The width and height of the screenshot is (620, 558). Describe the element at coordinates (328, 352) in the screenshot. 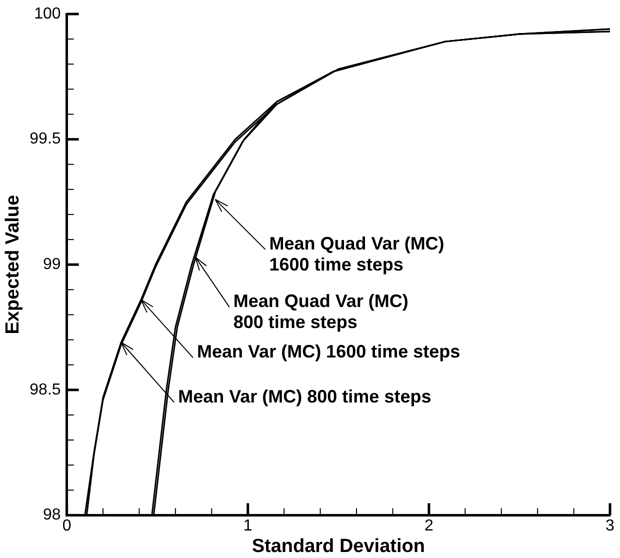

I see `annotation: Mean Var (MC) 1600 time steps` at that location.